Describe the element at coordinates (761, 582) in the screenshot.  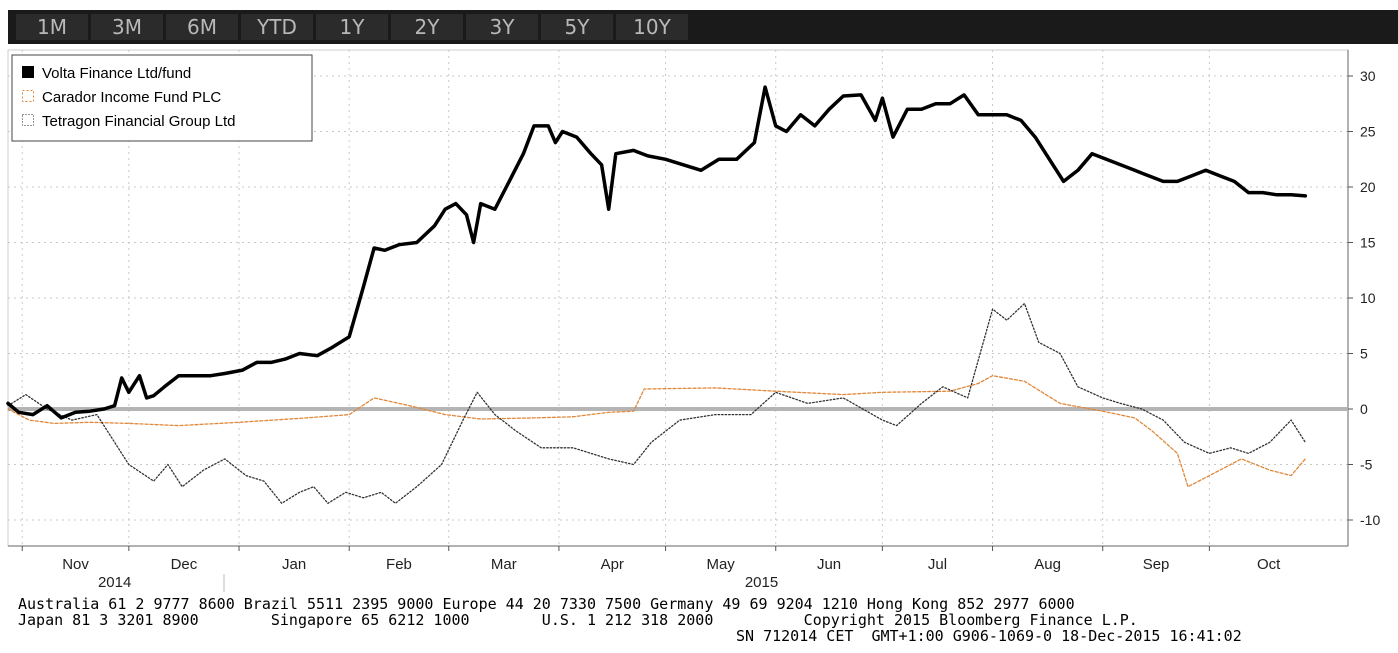
I see `x-year-label: 2015` at that location.